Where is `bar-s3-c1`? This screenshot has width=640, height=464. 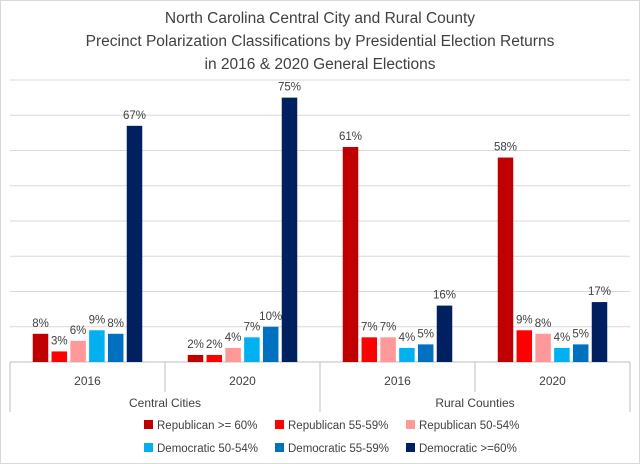
bar-s3-c1 is located at coordinates (78, 351).